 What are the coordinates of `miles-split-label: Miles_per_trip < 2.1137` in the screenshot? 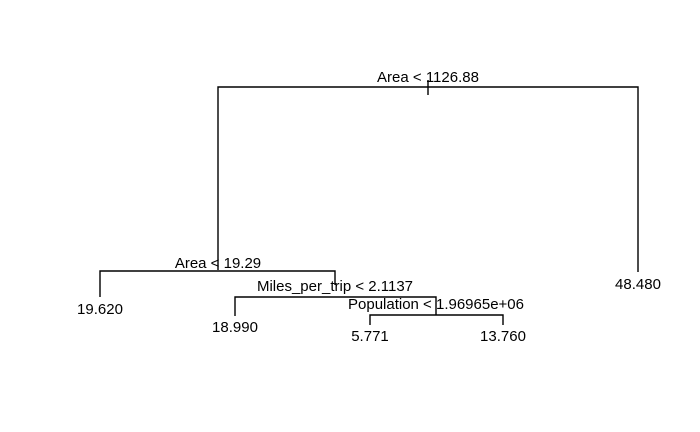 It's located at (335, 286).